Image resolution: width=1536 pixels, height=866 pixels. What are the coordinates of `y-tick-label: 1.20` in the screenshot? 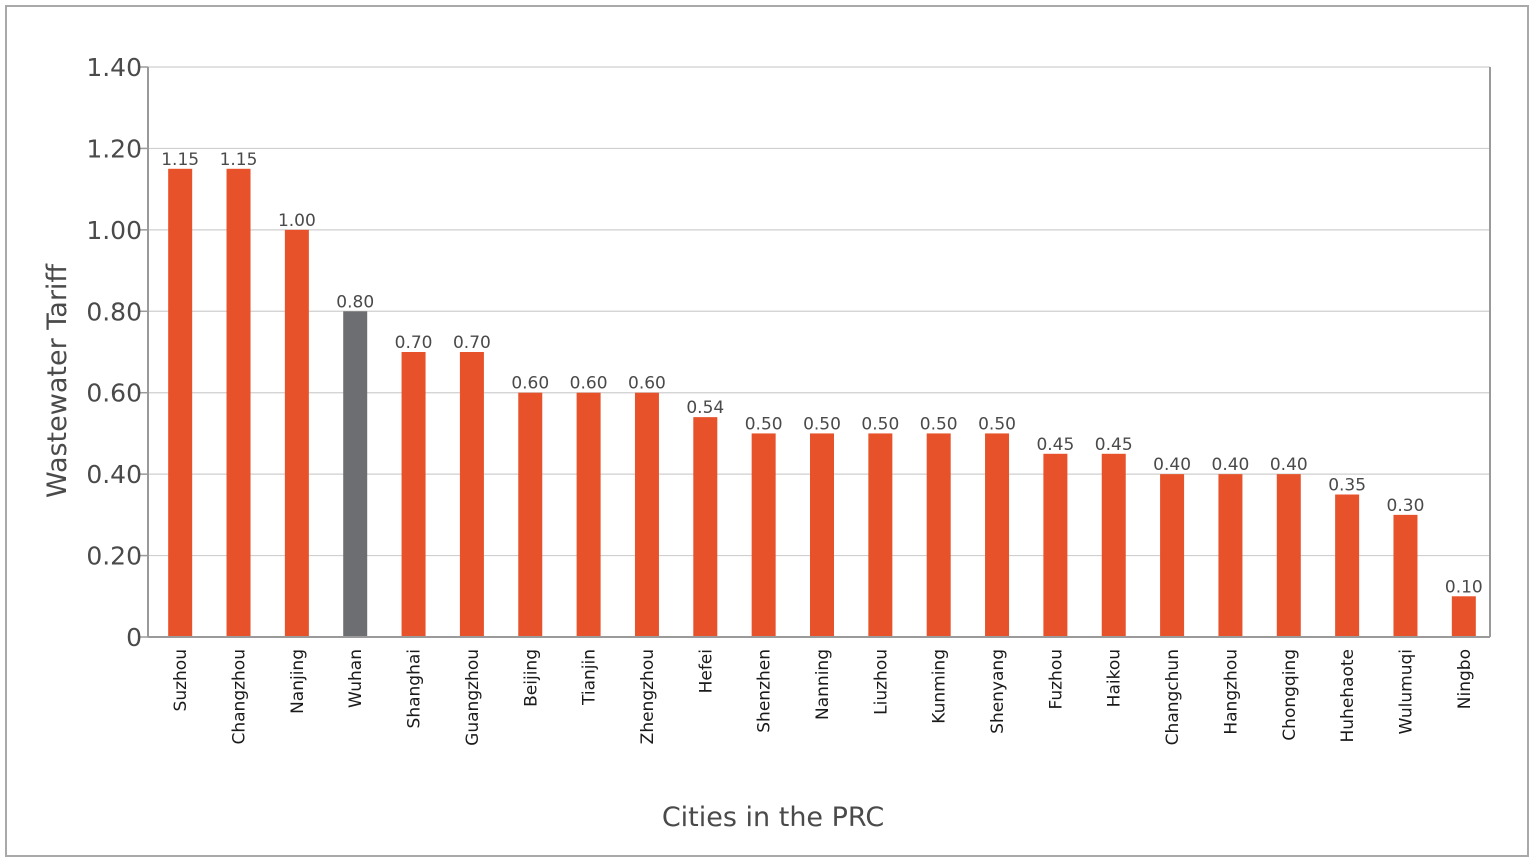 It's located at (114, 148).